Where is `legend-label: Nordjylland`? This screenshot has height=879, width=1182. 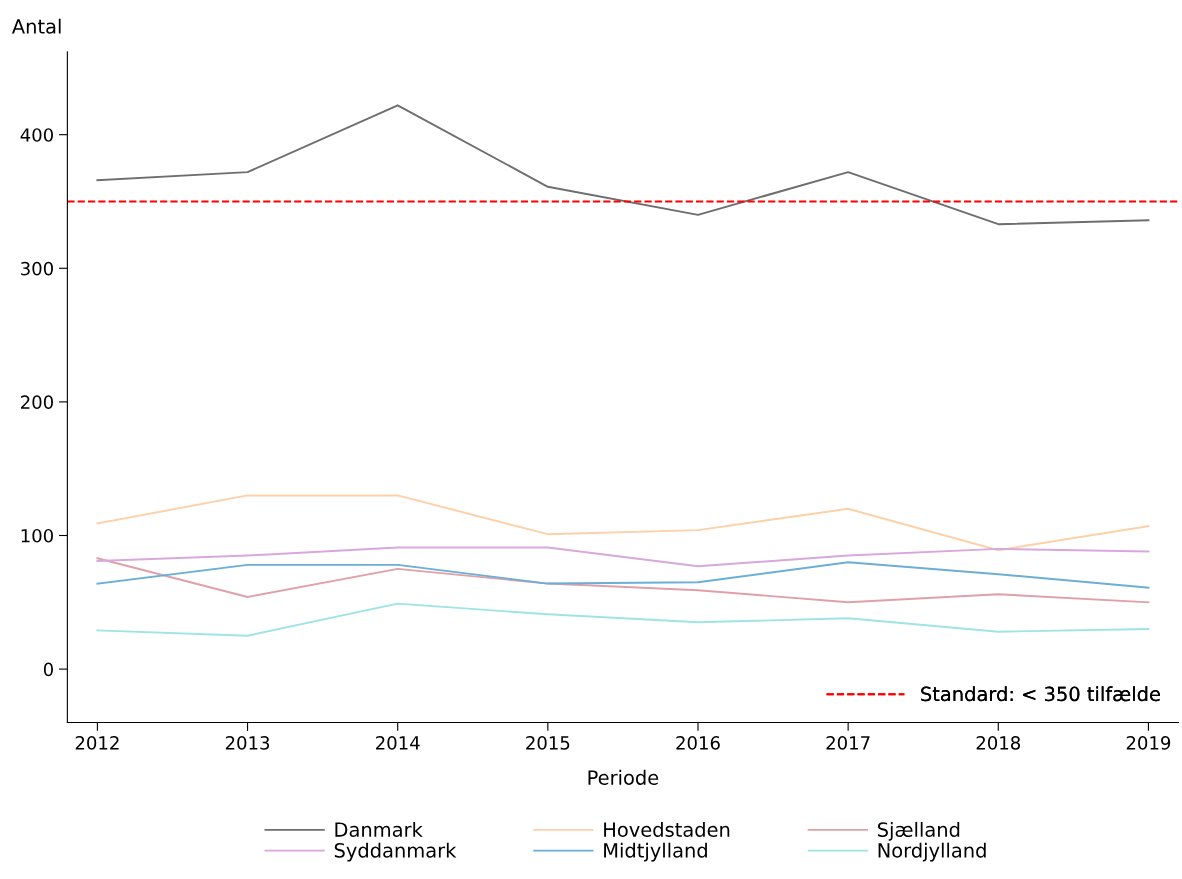
legend-label: Nordjylland is located at coordinates (932, 852).